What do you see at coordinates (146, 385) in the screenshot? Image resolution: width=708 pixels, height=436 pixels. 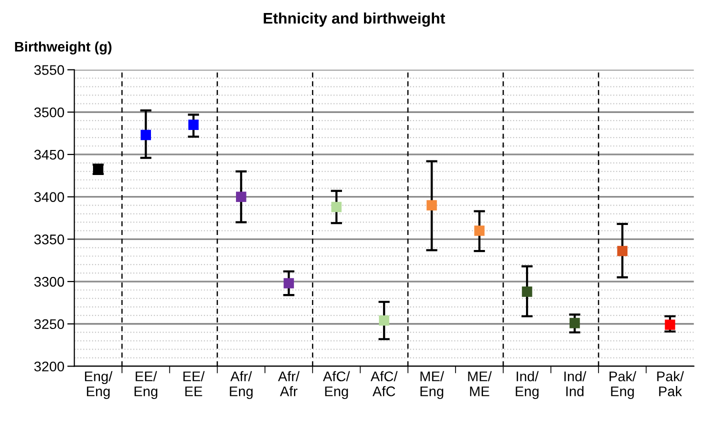 I see `x-tick-label: EE/ Eng` at bounding box center [146, 385].